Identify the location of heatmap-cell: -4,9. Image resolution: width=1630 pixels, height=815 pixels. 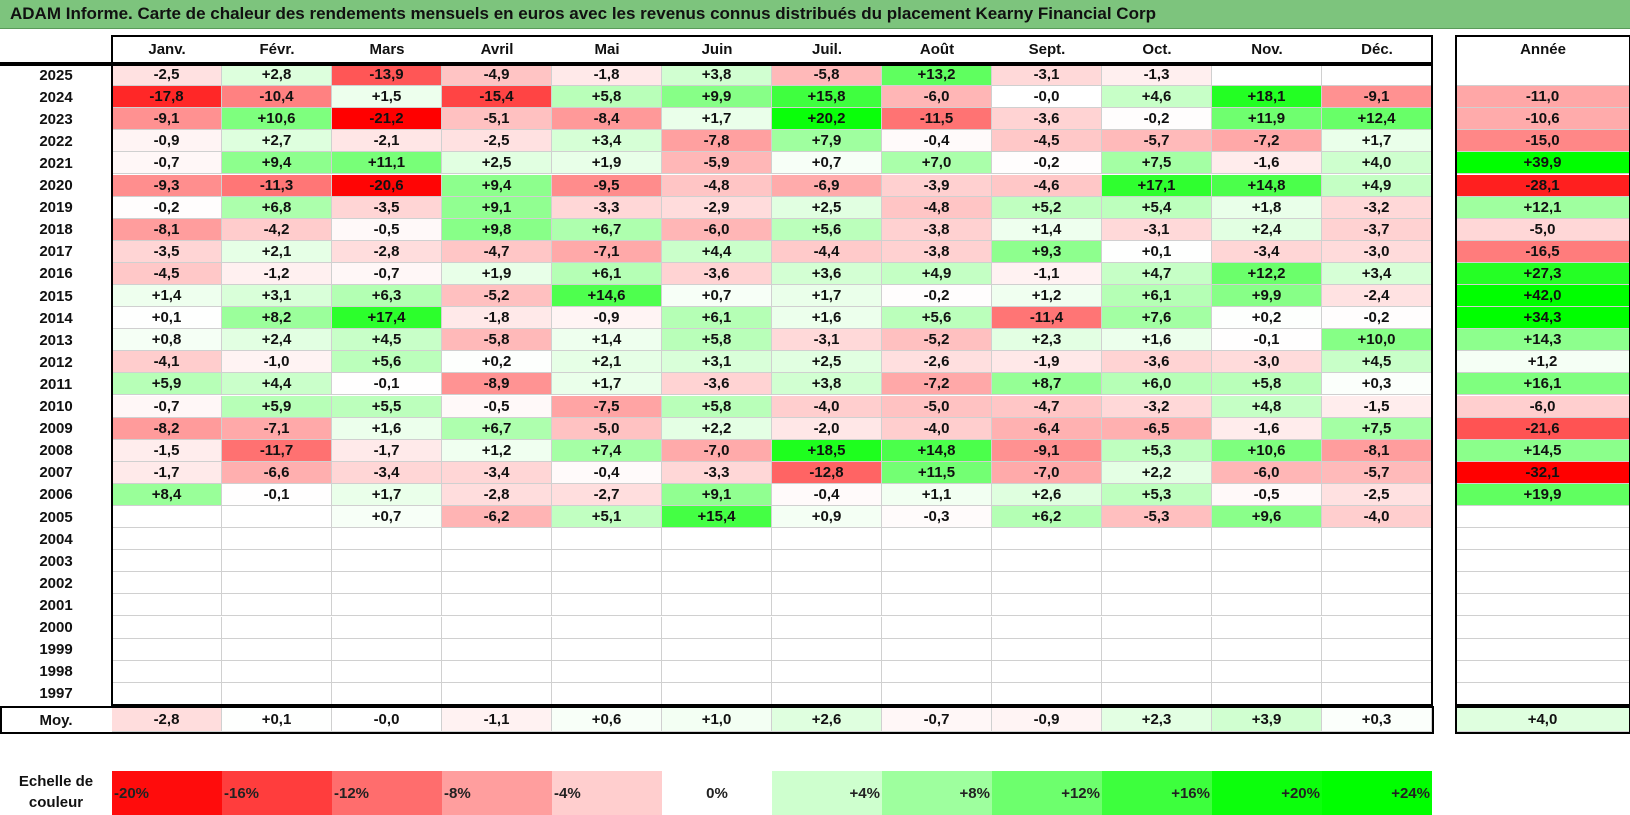
(497, 75).